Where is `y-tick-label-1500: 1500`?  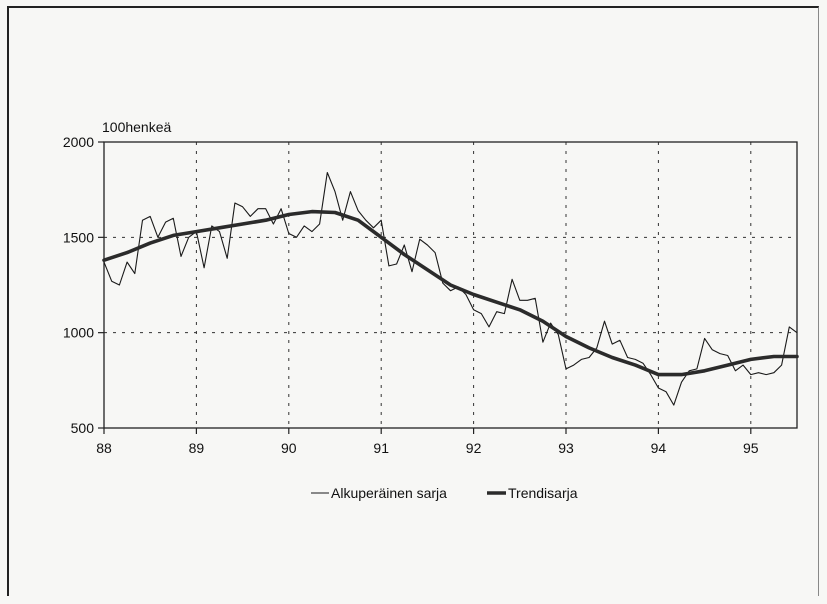 y-tick-label-1500: 1500 is located at coordinates (78, 237).